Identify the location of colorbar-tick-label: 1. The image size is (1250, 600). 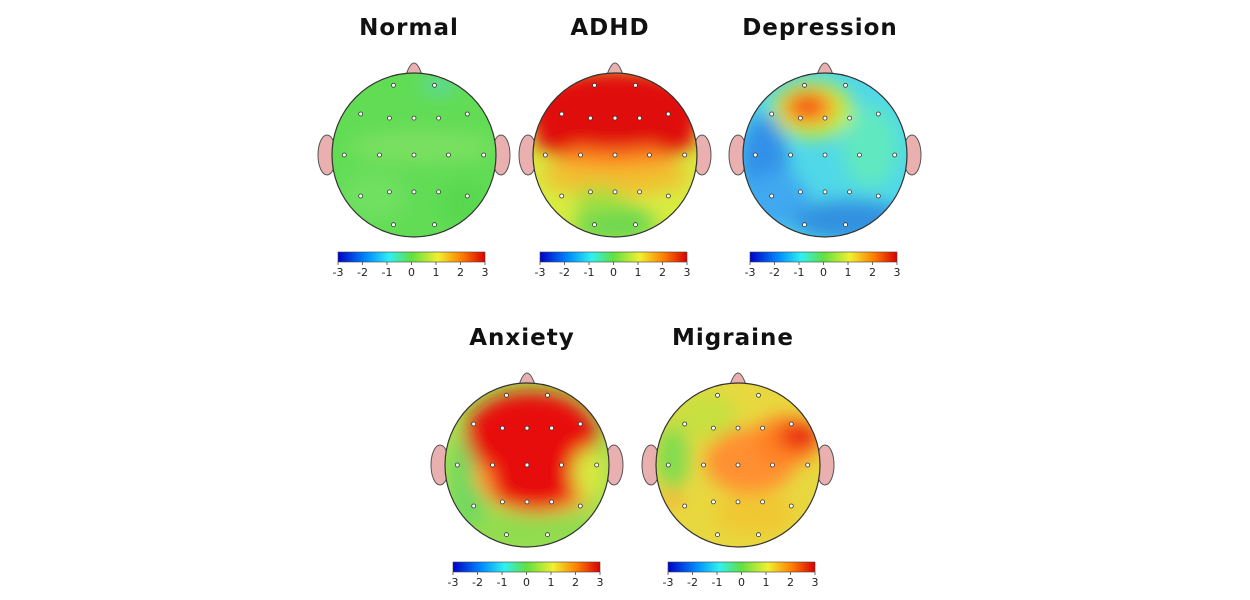
(766, 582).